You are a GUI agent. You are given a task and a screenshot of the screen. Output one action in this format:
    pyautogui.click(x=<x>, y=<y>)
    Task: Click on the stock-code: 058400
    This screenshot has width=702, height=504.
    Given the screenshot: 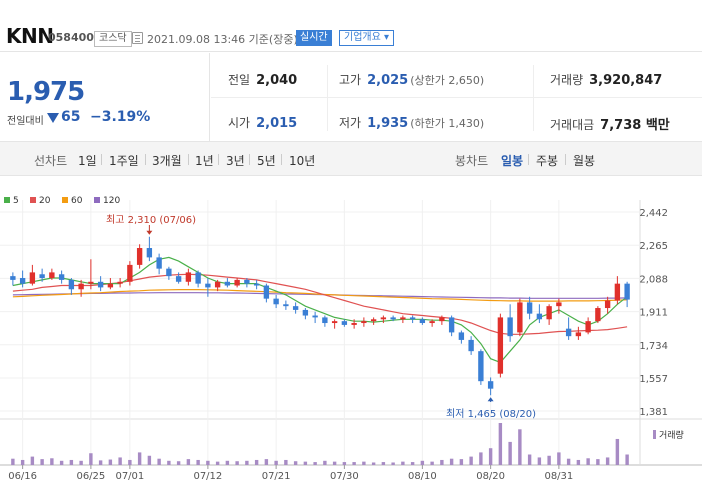 What is the action you would take?
    pyautogui.click(x=71, y=37)
    